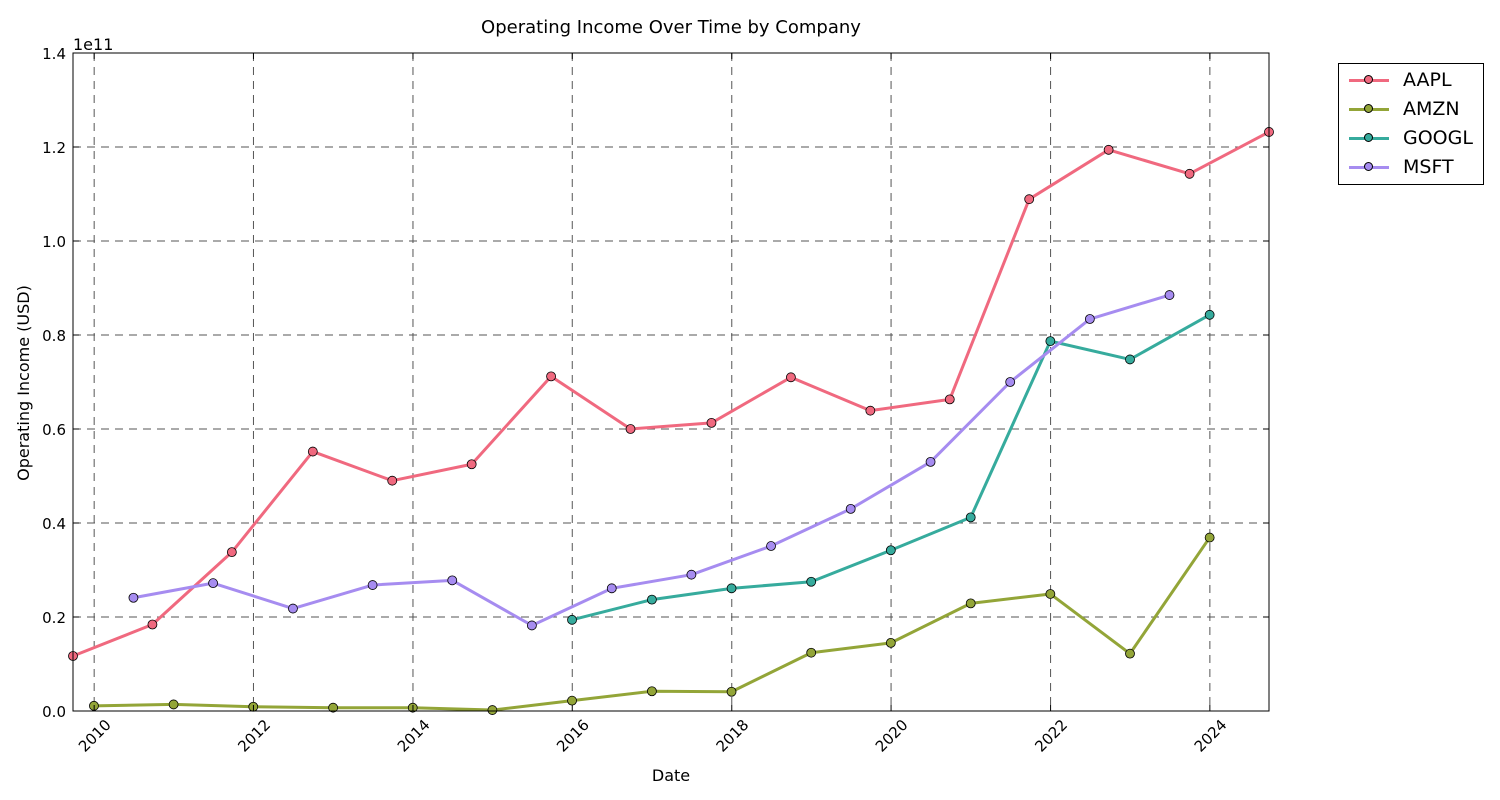  I want to click on y-scale-label: 1e11, so click(93, 44).